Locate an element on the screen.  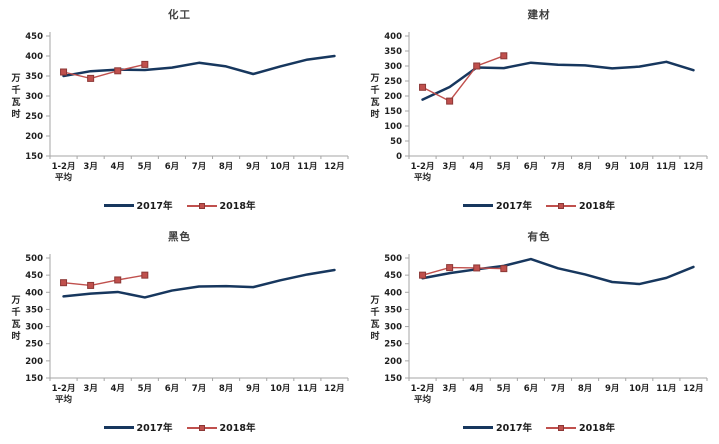
y-axis-tick-label: 500 is located at coordinates (34, 259).